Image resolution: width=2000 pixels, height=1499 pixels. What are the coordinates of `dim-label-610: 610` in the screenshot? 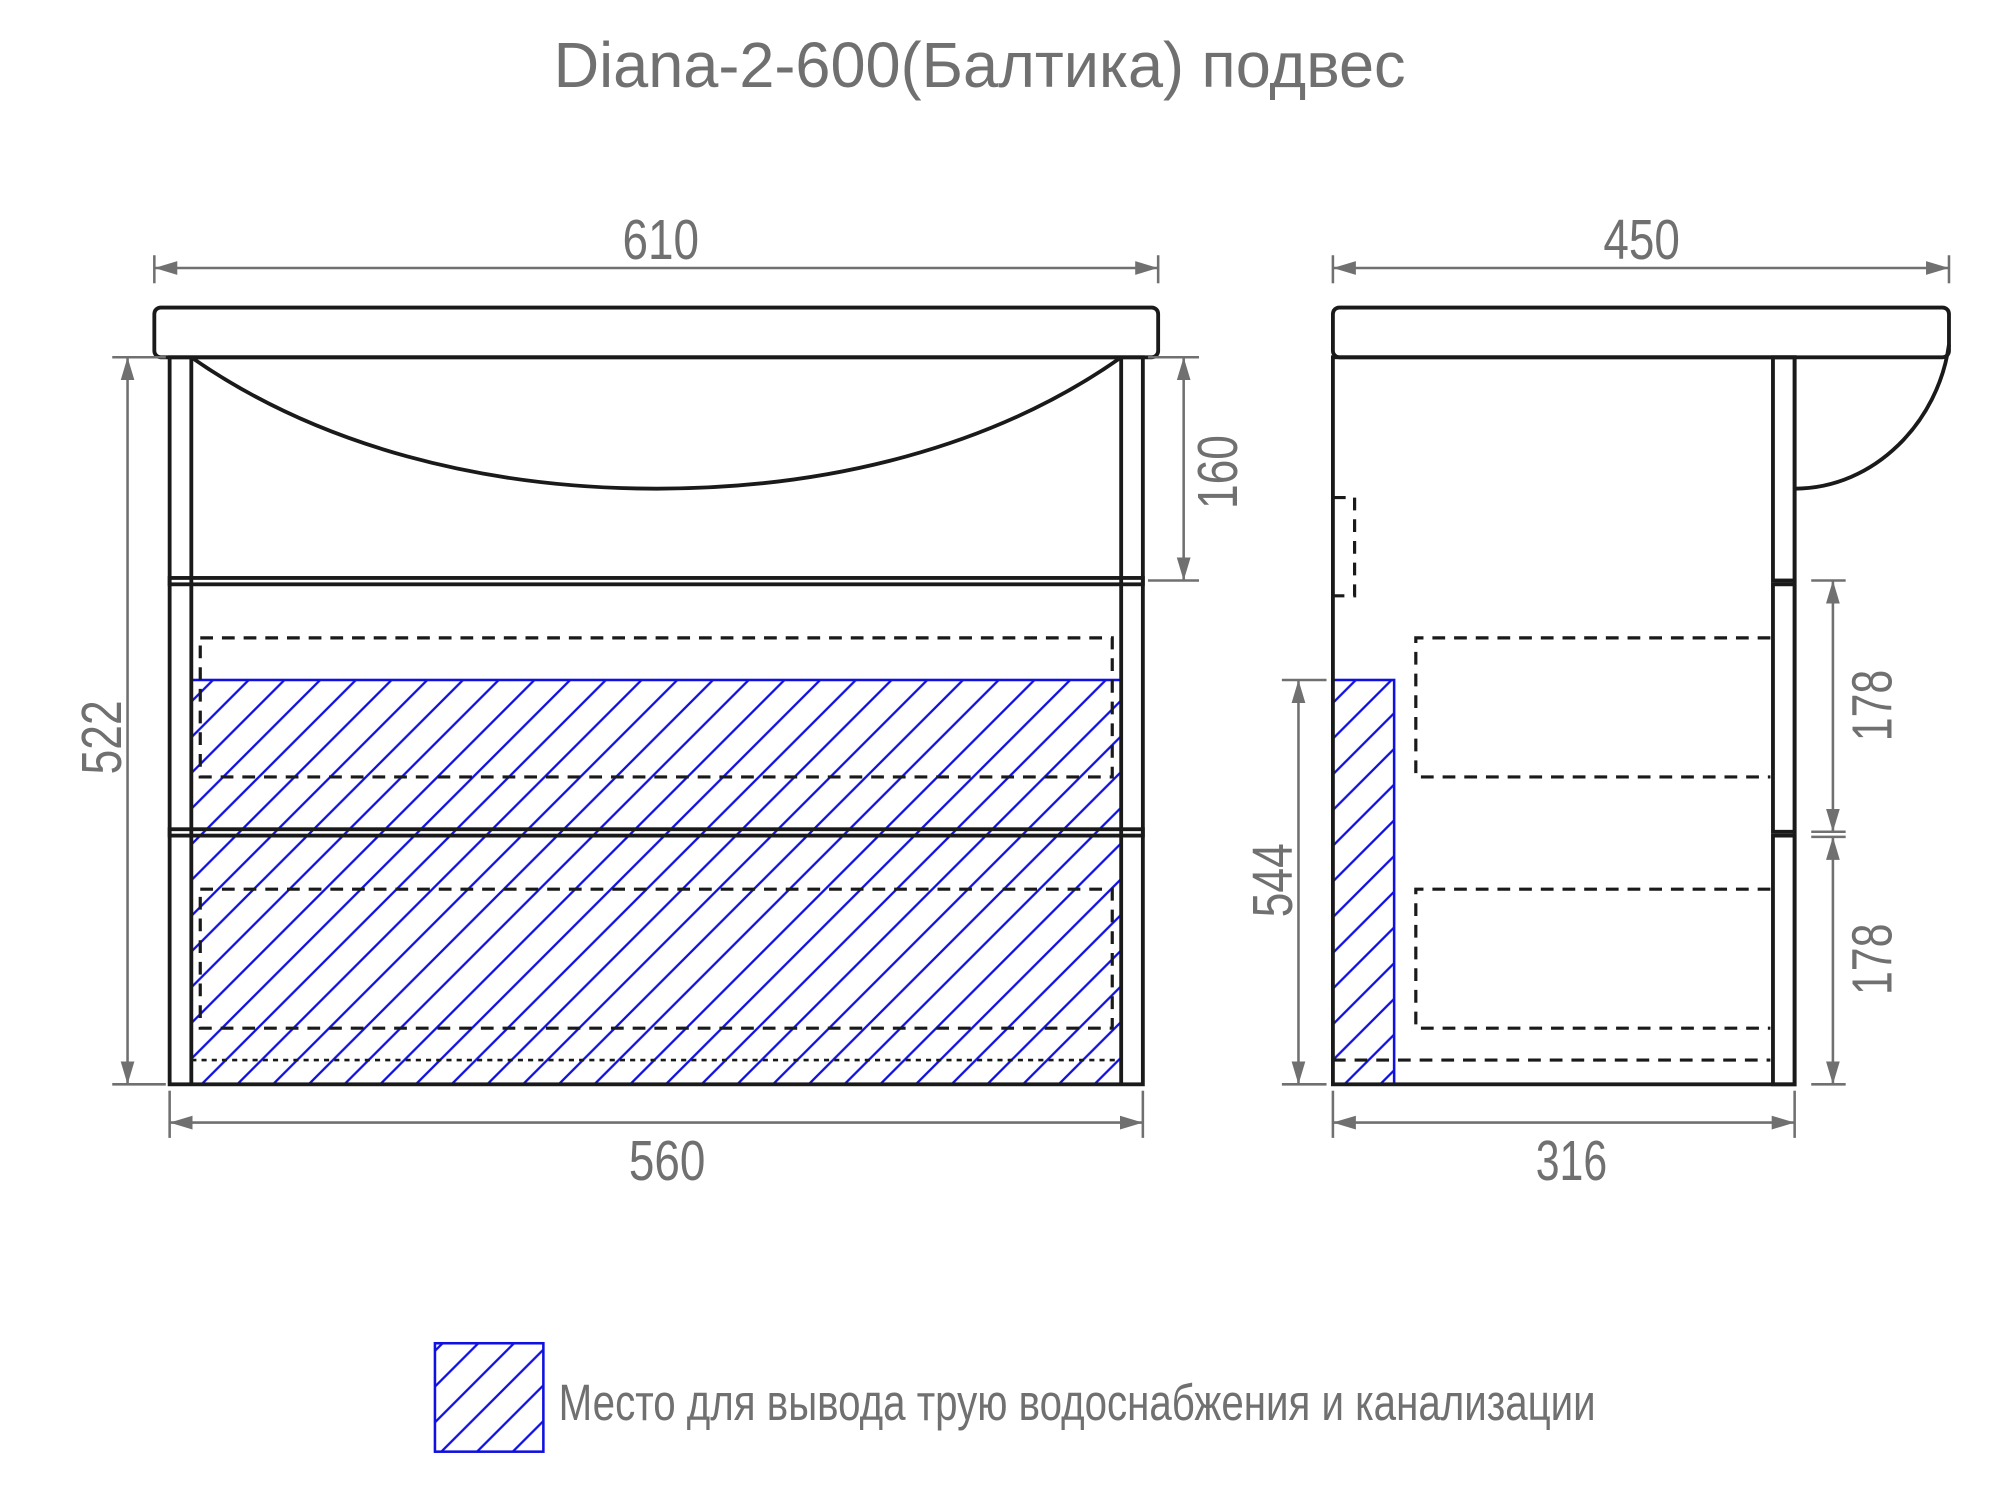 It's located at (660, 239).